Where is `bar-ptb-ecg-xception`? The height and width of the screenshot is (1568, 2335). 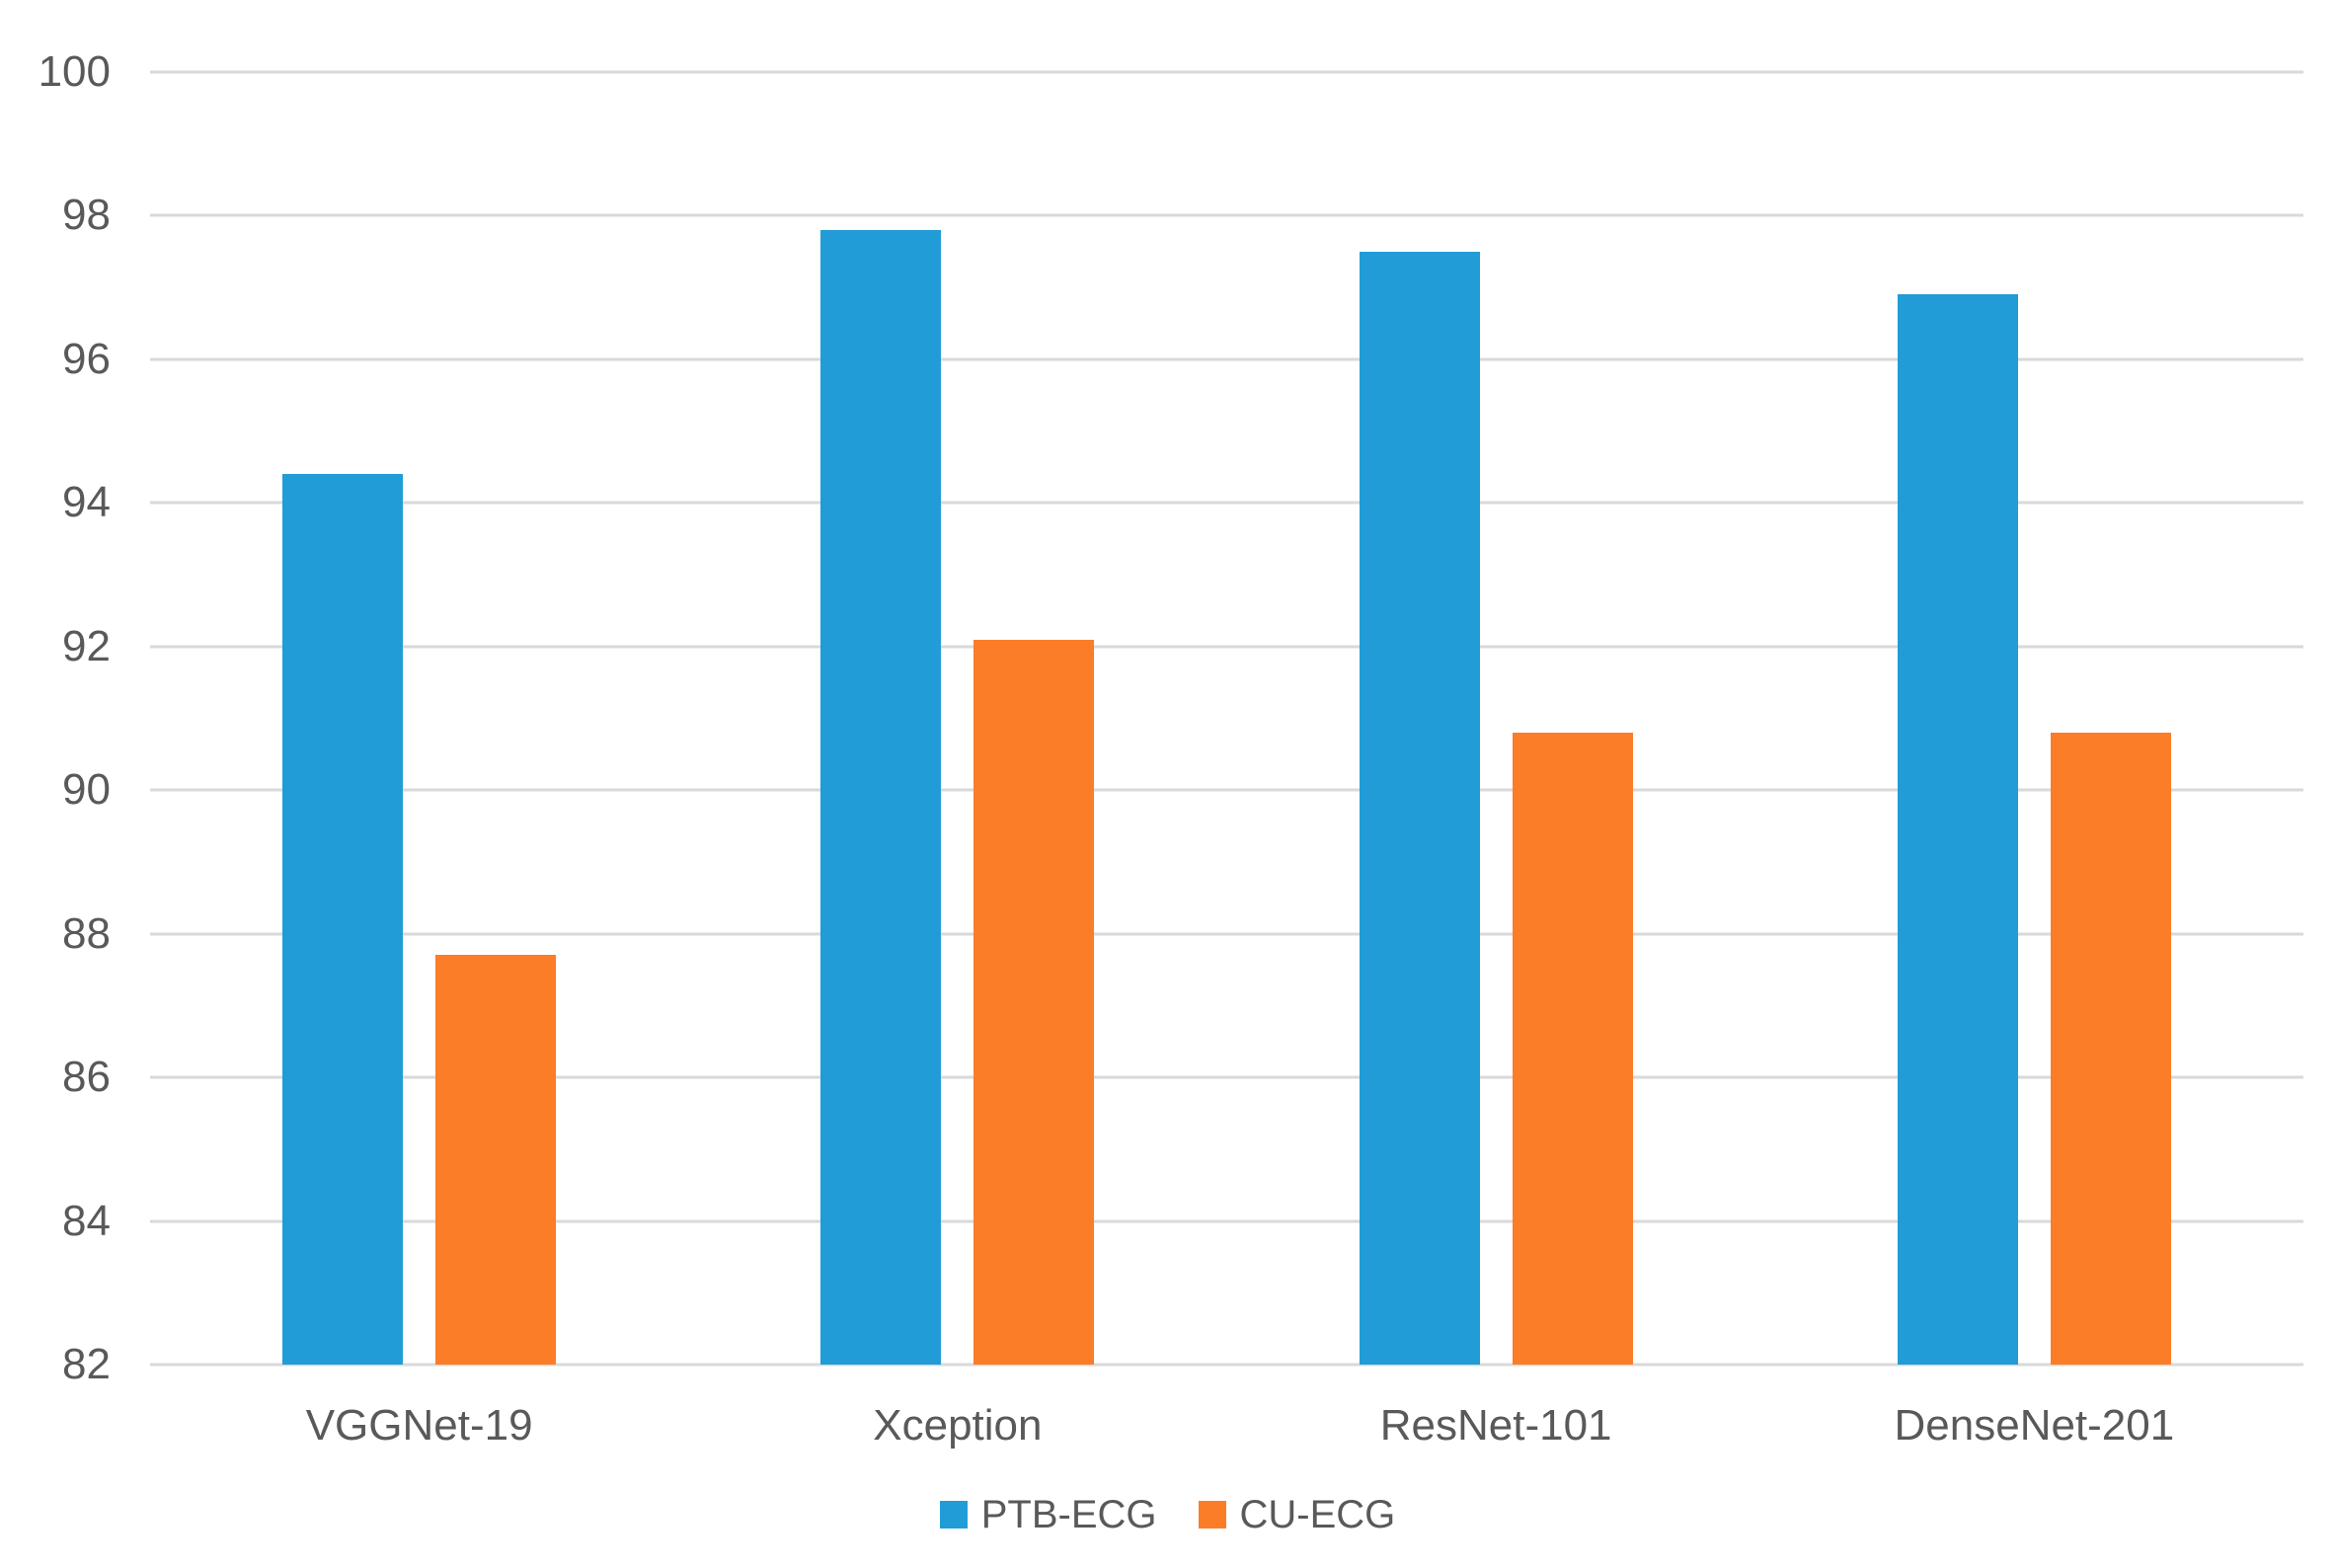 bar-ptb-ecg-xception is located at coordinates (881, 797).